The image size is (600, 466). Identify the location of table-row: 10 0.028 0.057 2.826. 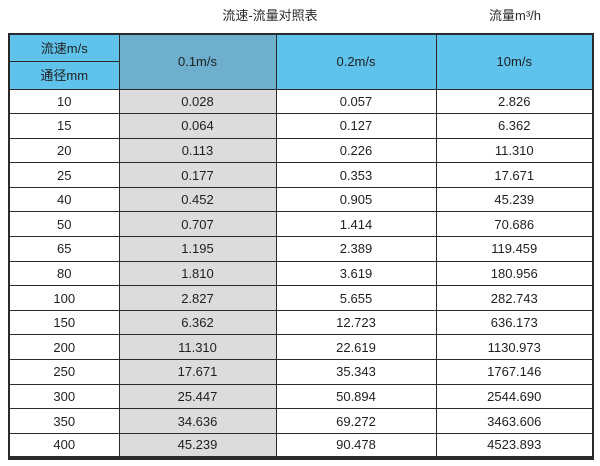
(301, 101).